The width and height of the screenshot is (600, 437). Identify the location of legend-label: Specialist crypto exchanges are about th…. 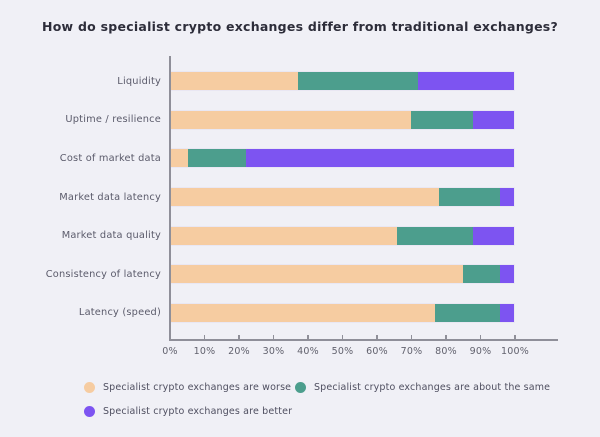
(432, 387).